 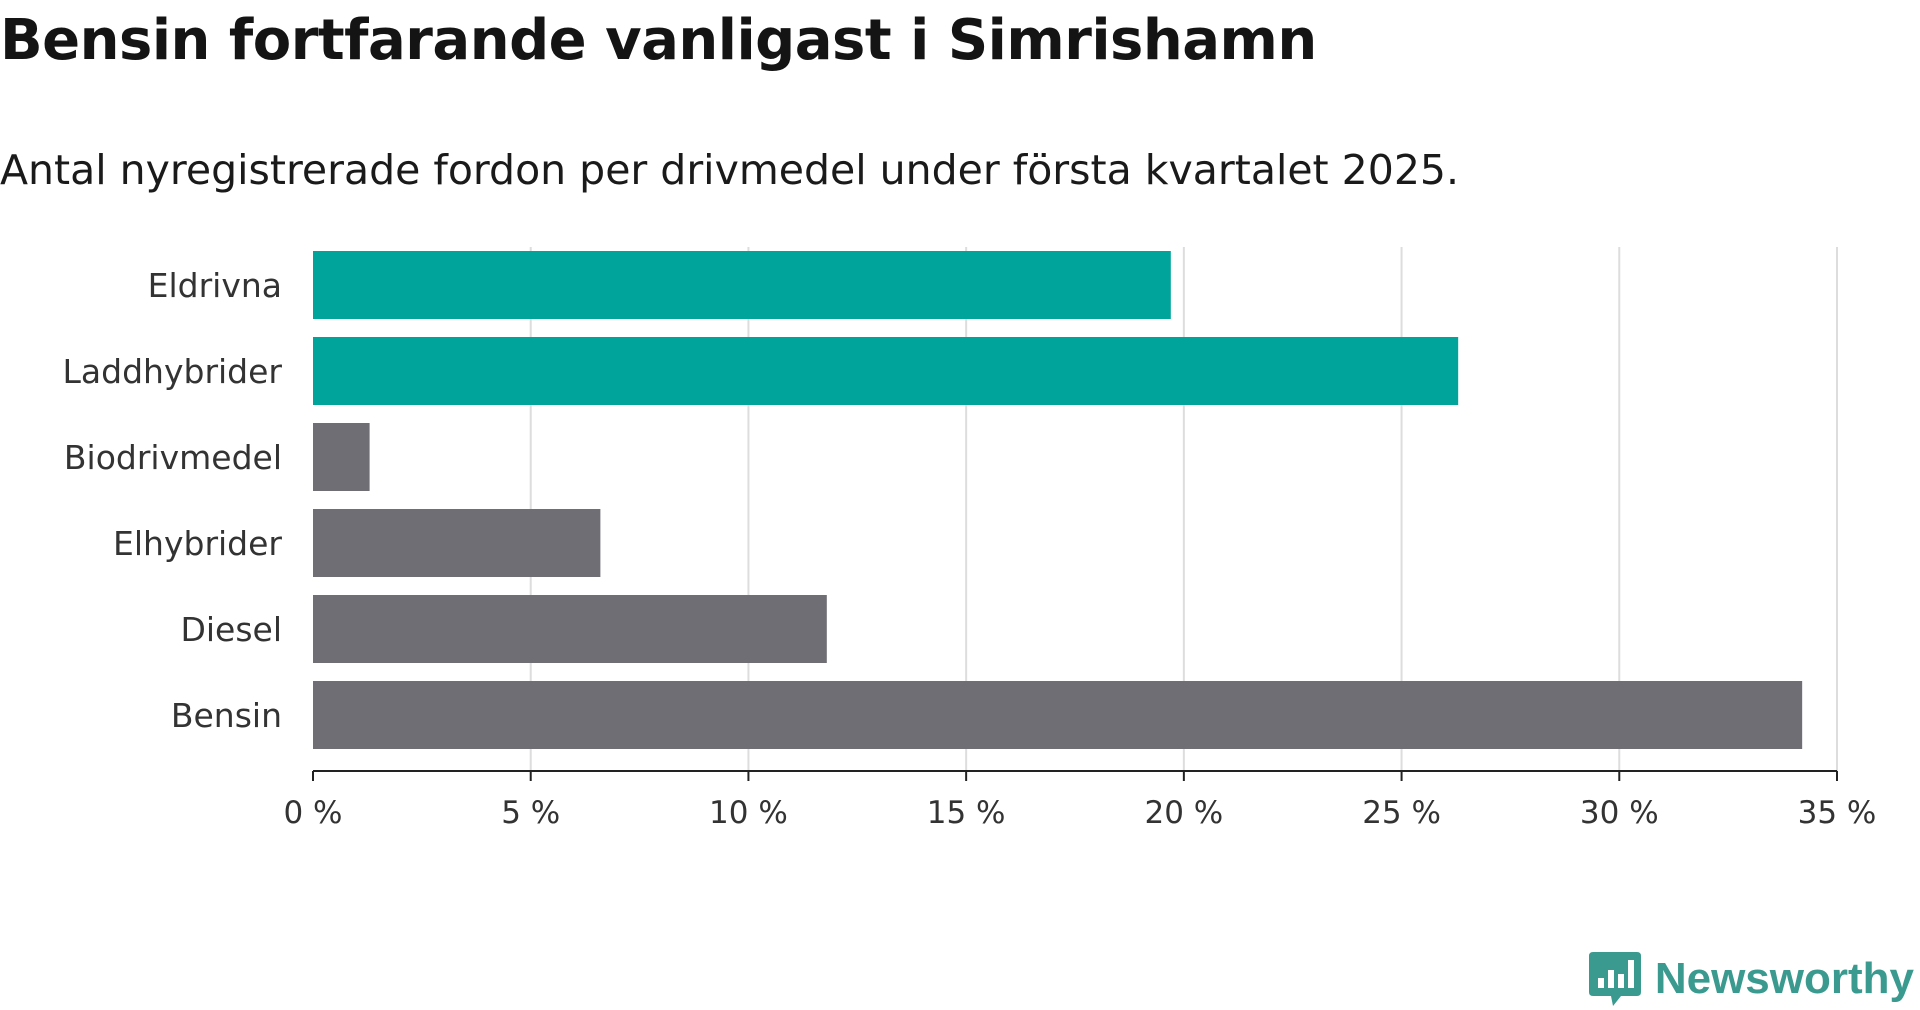 I want to click on x-tick-label: 5 %, so click(x=530, y=813).